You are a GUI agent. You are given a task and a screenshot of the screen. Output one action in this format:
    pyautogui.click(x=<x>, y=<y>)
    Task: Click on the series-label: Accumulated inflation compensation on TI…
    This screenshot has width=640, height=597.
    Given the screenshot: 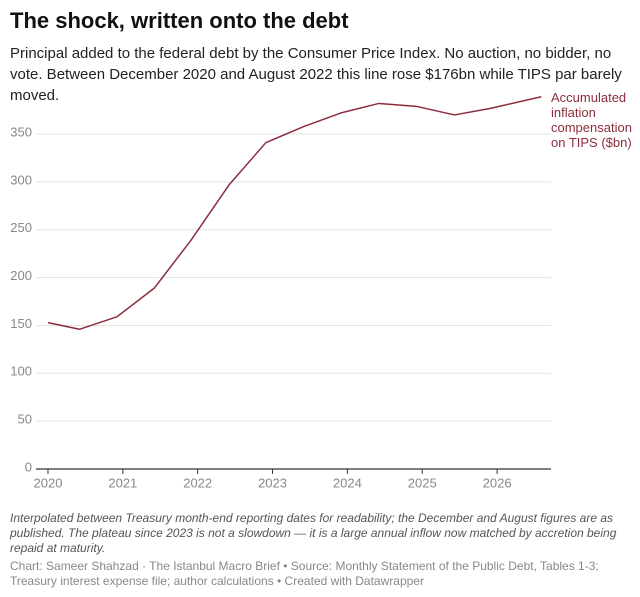 What is the action you would take?
    pyautogui.click(x=591, y=120)
    